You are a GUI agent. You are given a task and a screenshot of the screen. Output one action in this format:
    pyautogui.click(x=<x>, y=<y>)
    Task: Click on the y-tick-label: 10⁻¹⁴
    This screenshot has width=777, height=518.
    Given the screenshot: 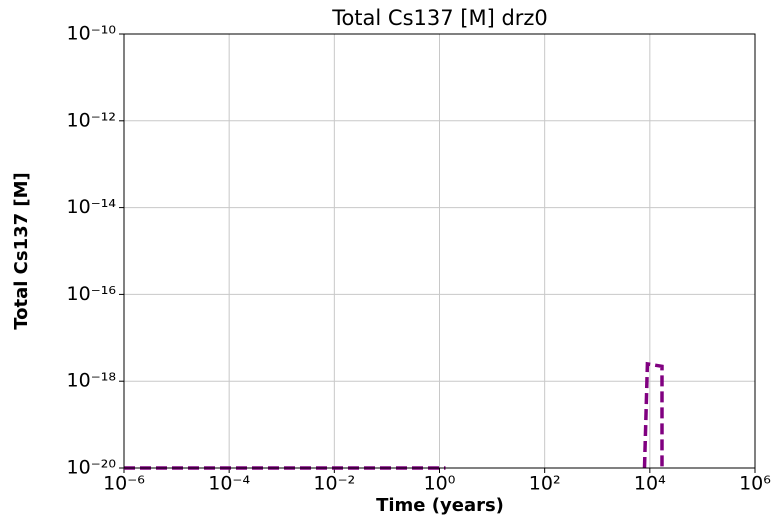 What is the action you would take?
    pyautogui.click(x=92, y=207)
    